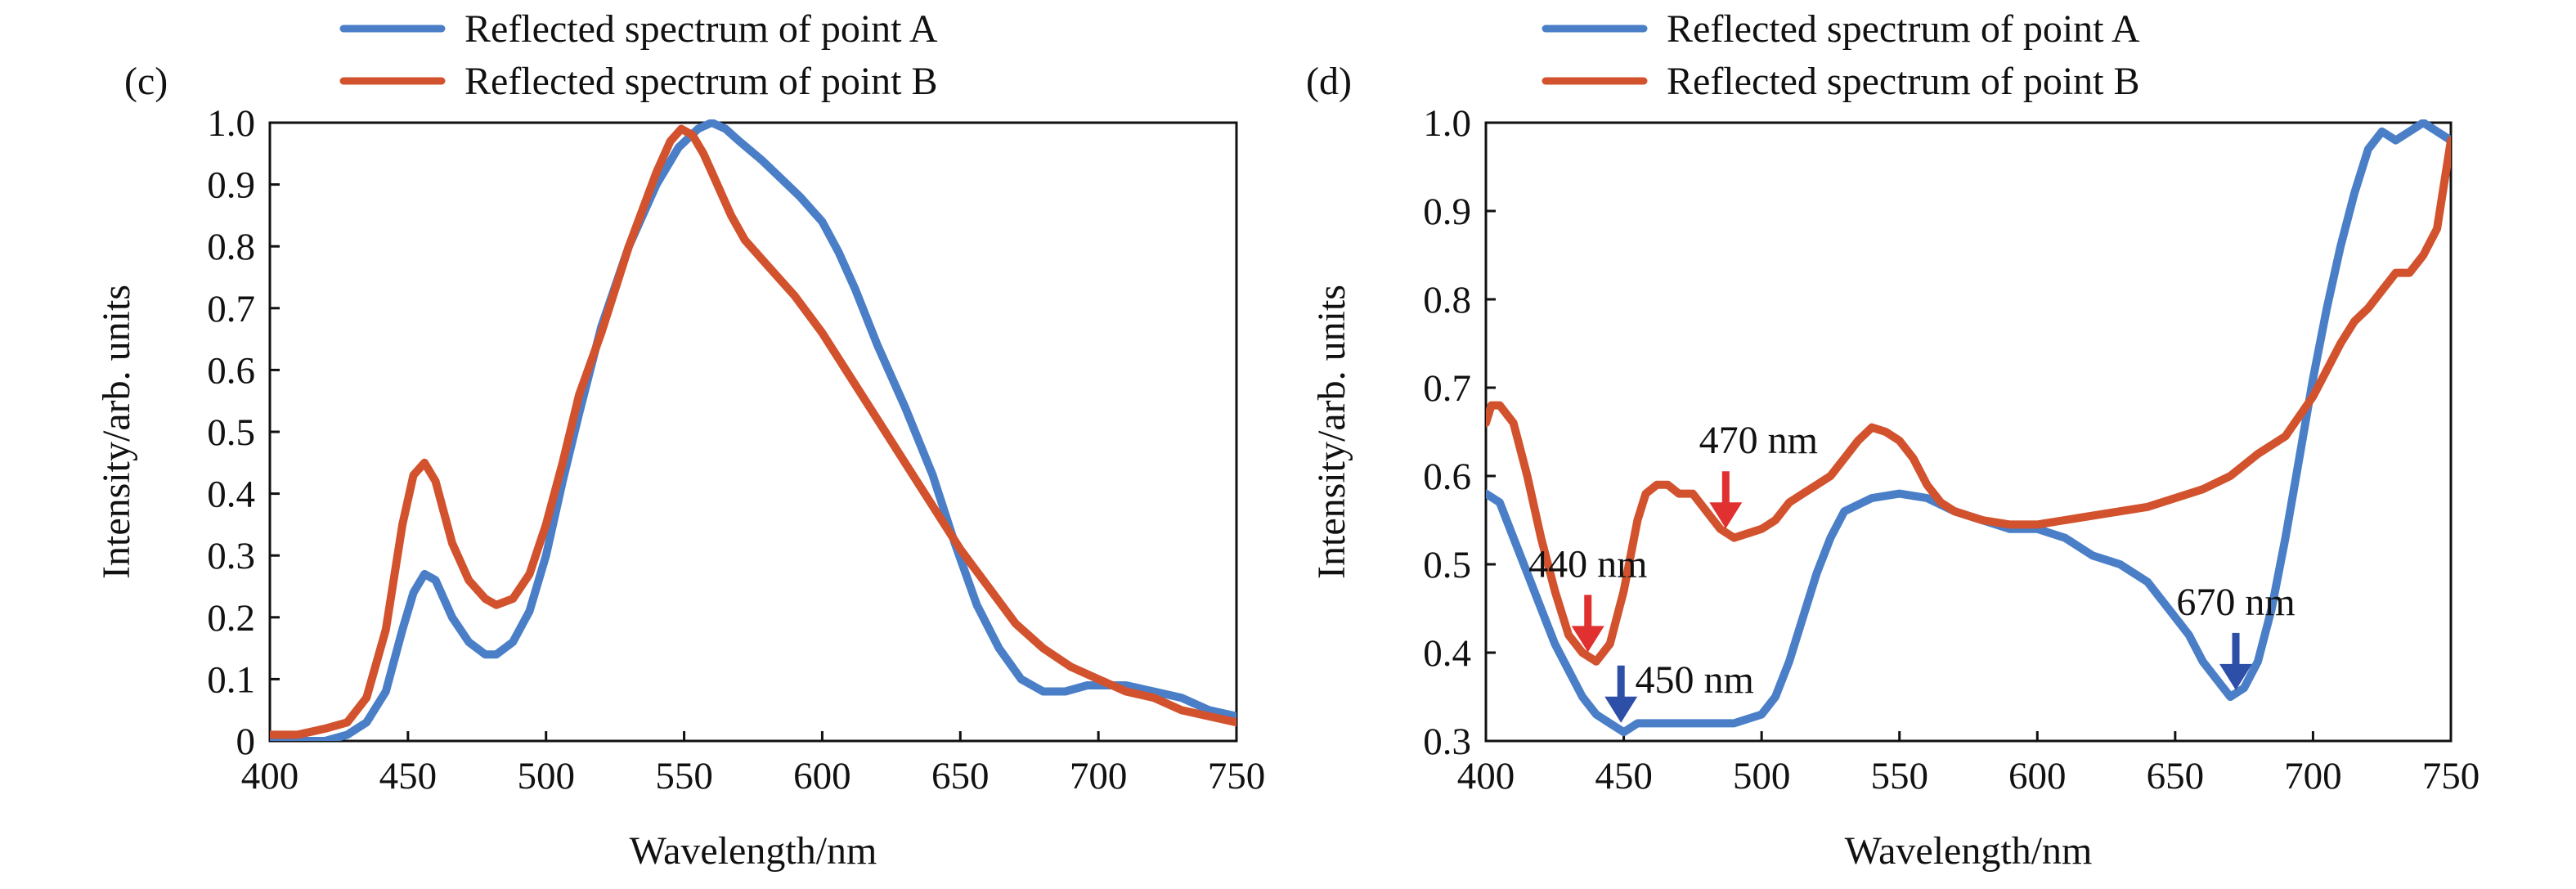 The image size is (2576, 889). Describe the element at coordinates (1695, 680) in the screenshot. I see `annotation-label: 450 nm` at that location.